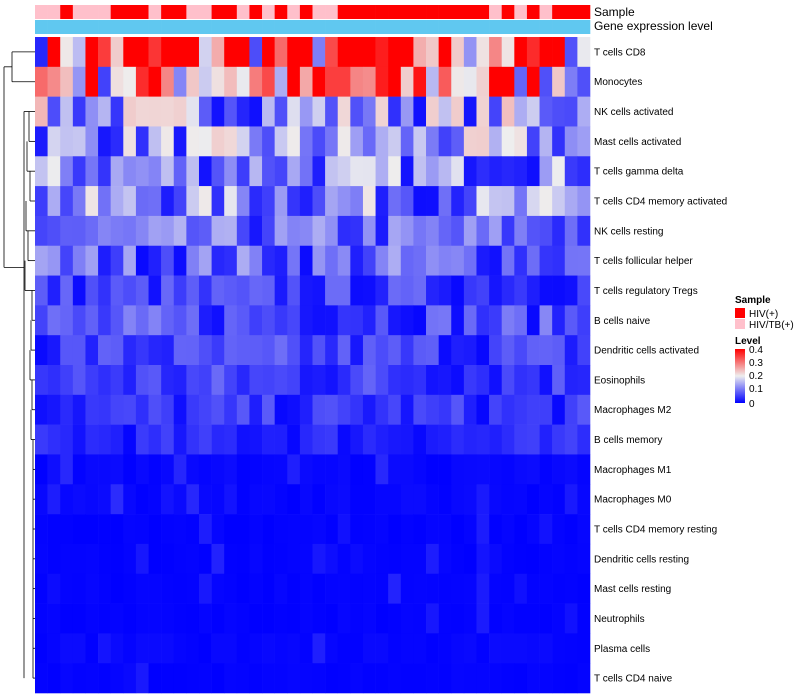 This screenshot has height=700, width=800. Describe the element at coordinates (740, 313) in the screenshot. I see `legend-swatch-hiv` at that location.